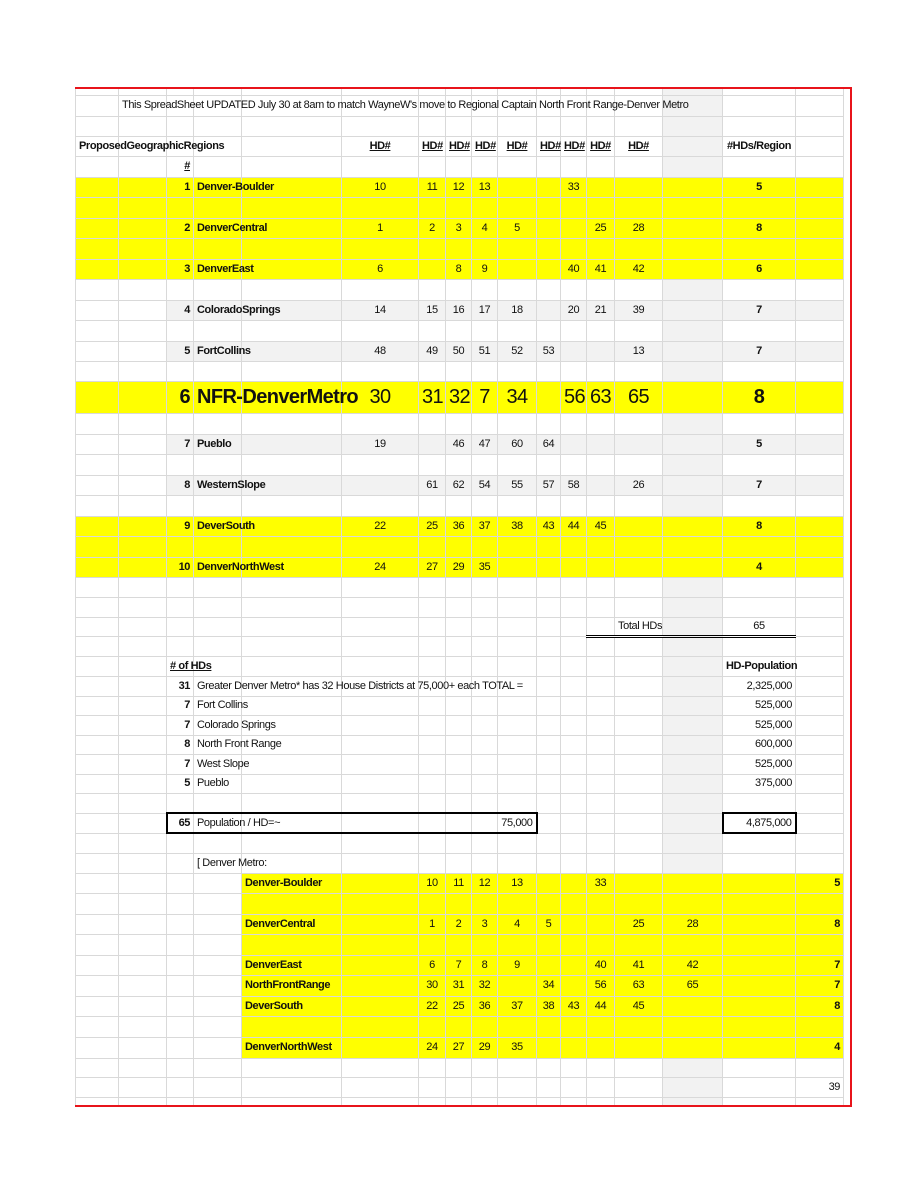 Image resolution: width=918 pixels, height=1188 pixels. What do you see at coordinates (517, 1006) in the screenshot?
I see `sheet-cell: 37` at bounding box center [517, 1006].